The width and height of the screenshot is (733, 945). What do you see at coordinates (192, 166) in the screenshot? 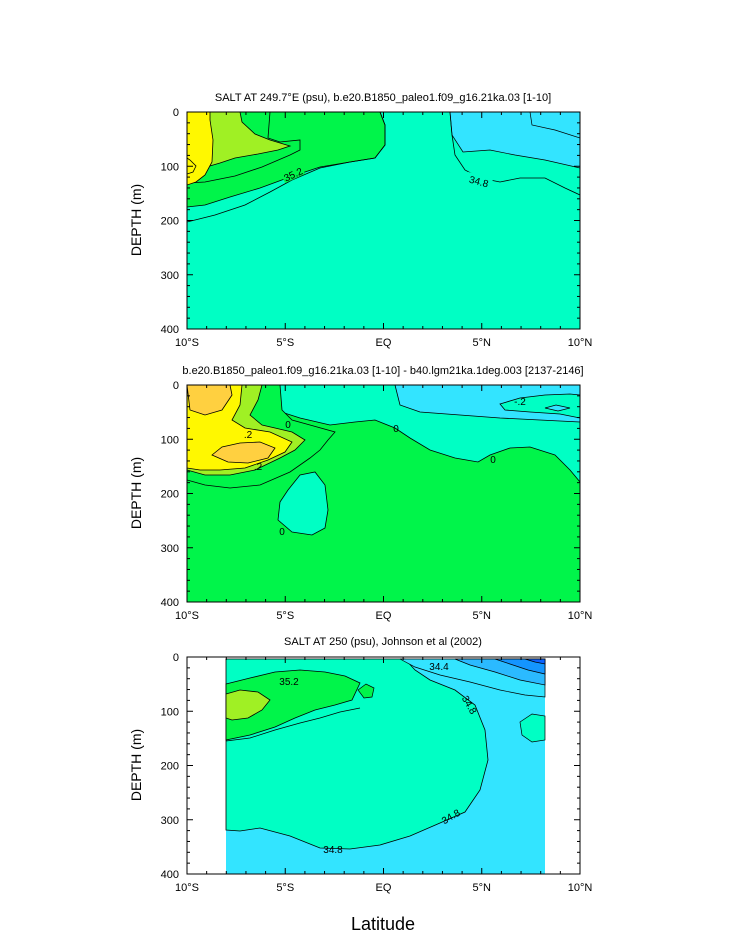
I see `panel-top-region-highest-edge` at bounding box center [192, 166].